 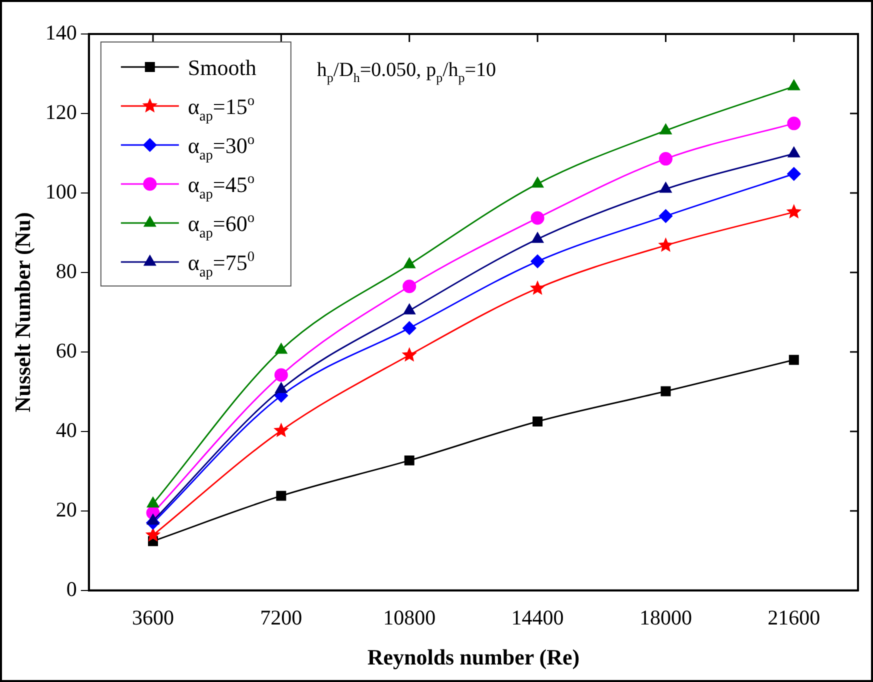 What do you see at coordinates (22, 312) in the screenshot?
I see `y-axis-title: Nusselt Number (Nu)` at bounding box center [22, 312].